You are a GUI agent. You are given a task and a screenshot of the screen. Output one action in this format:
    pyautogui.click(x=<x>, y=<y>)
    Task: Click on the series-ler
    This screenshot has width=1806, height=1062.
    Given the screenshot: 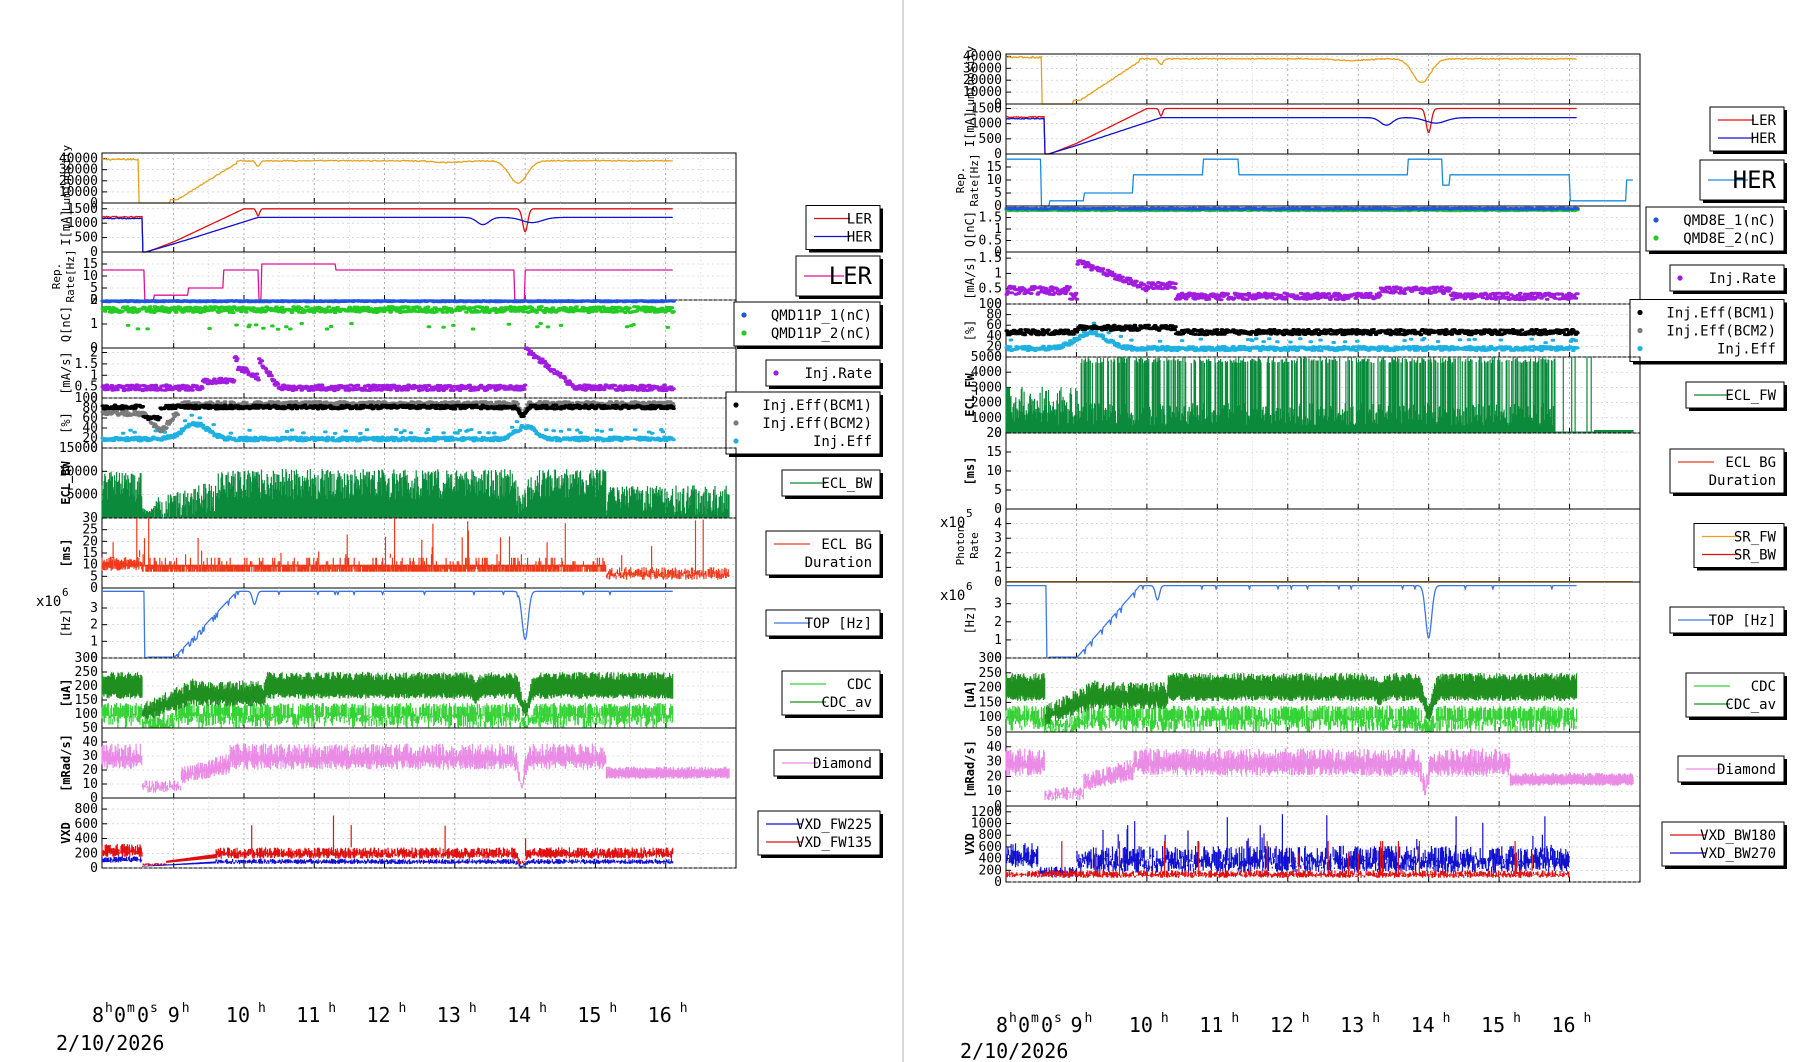 What is the action you would take?
    pyautogui.click(x=1291, y=131)
    